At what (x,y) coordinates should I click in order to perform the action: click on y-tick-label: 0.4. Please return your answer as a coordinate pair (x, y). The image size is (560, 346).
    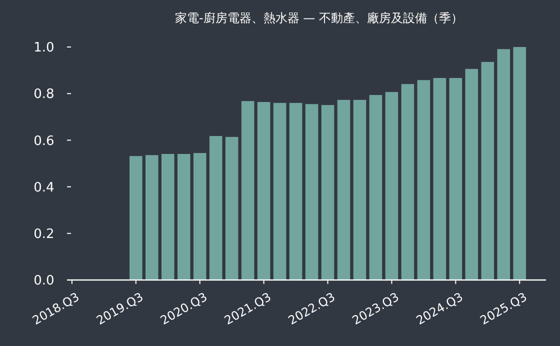
    Looking at the image, I should click on (44, 188).